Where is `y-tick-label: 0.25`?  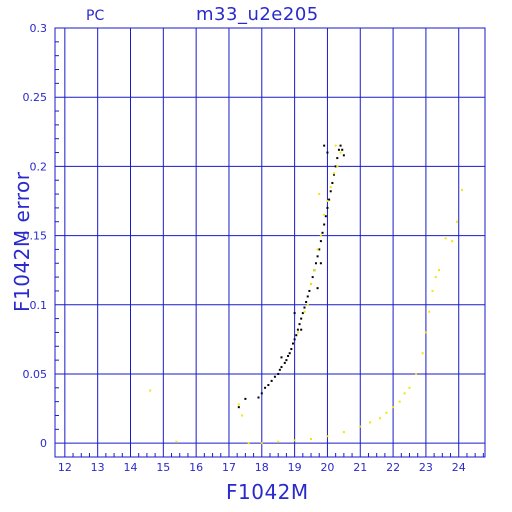
y-tick-label: 0.25 is located at coordinates (35, 97).